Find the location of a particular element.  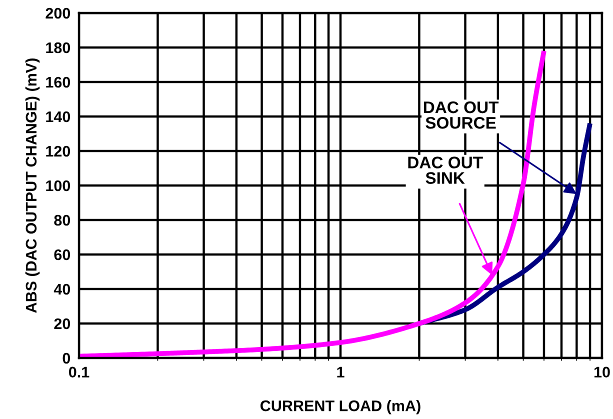

y-tick-label: 140 is located at coordinates (58, 116).